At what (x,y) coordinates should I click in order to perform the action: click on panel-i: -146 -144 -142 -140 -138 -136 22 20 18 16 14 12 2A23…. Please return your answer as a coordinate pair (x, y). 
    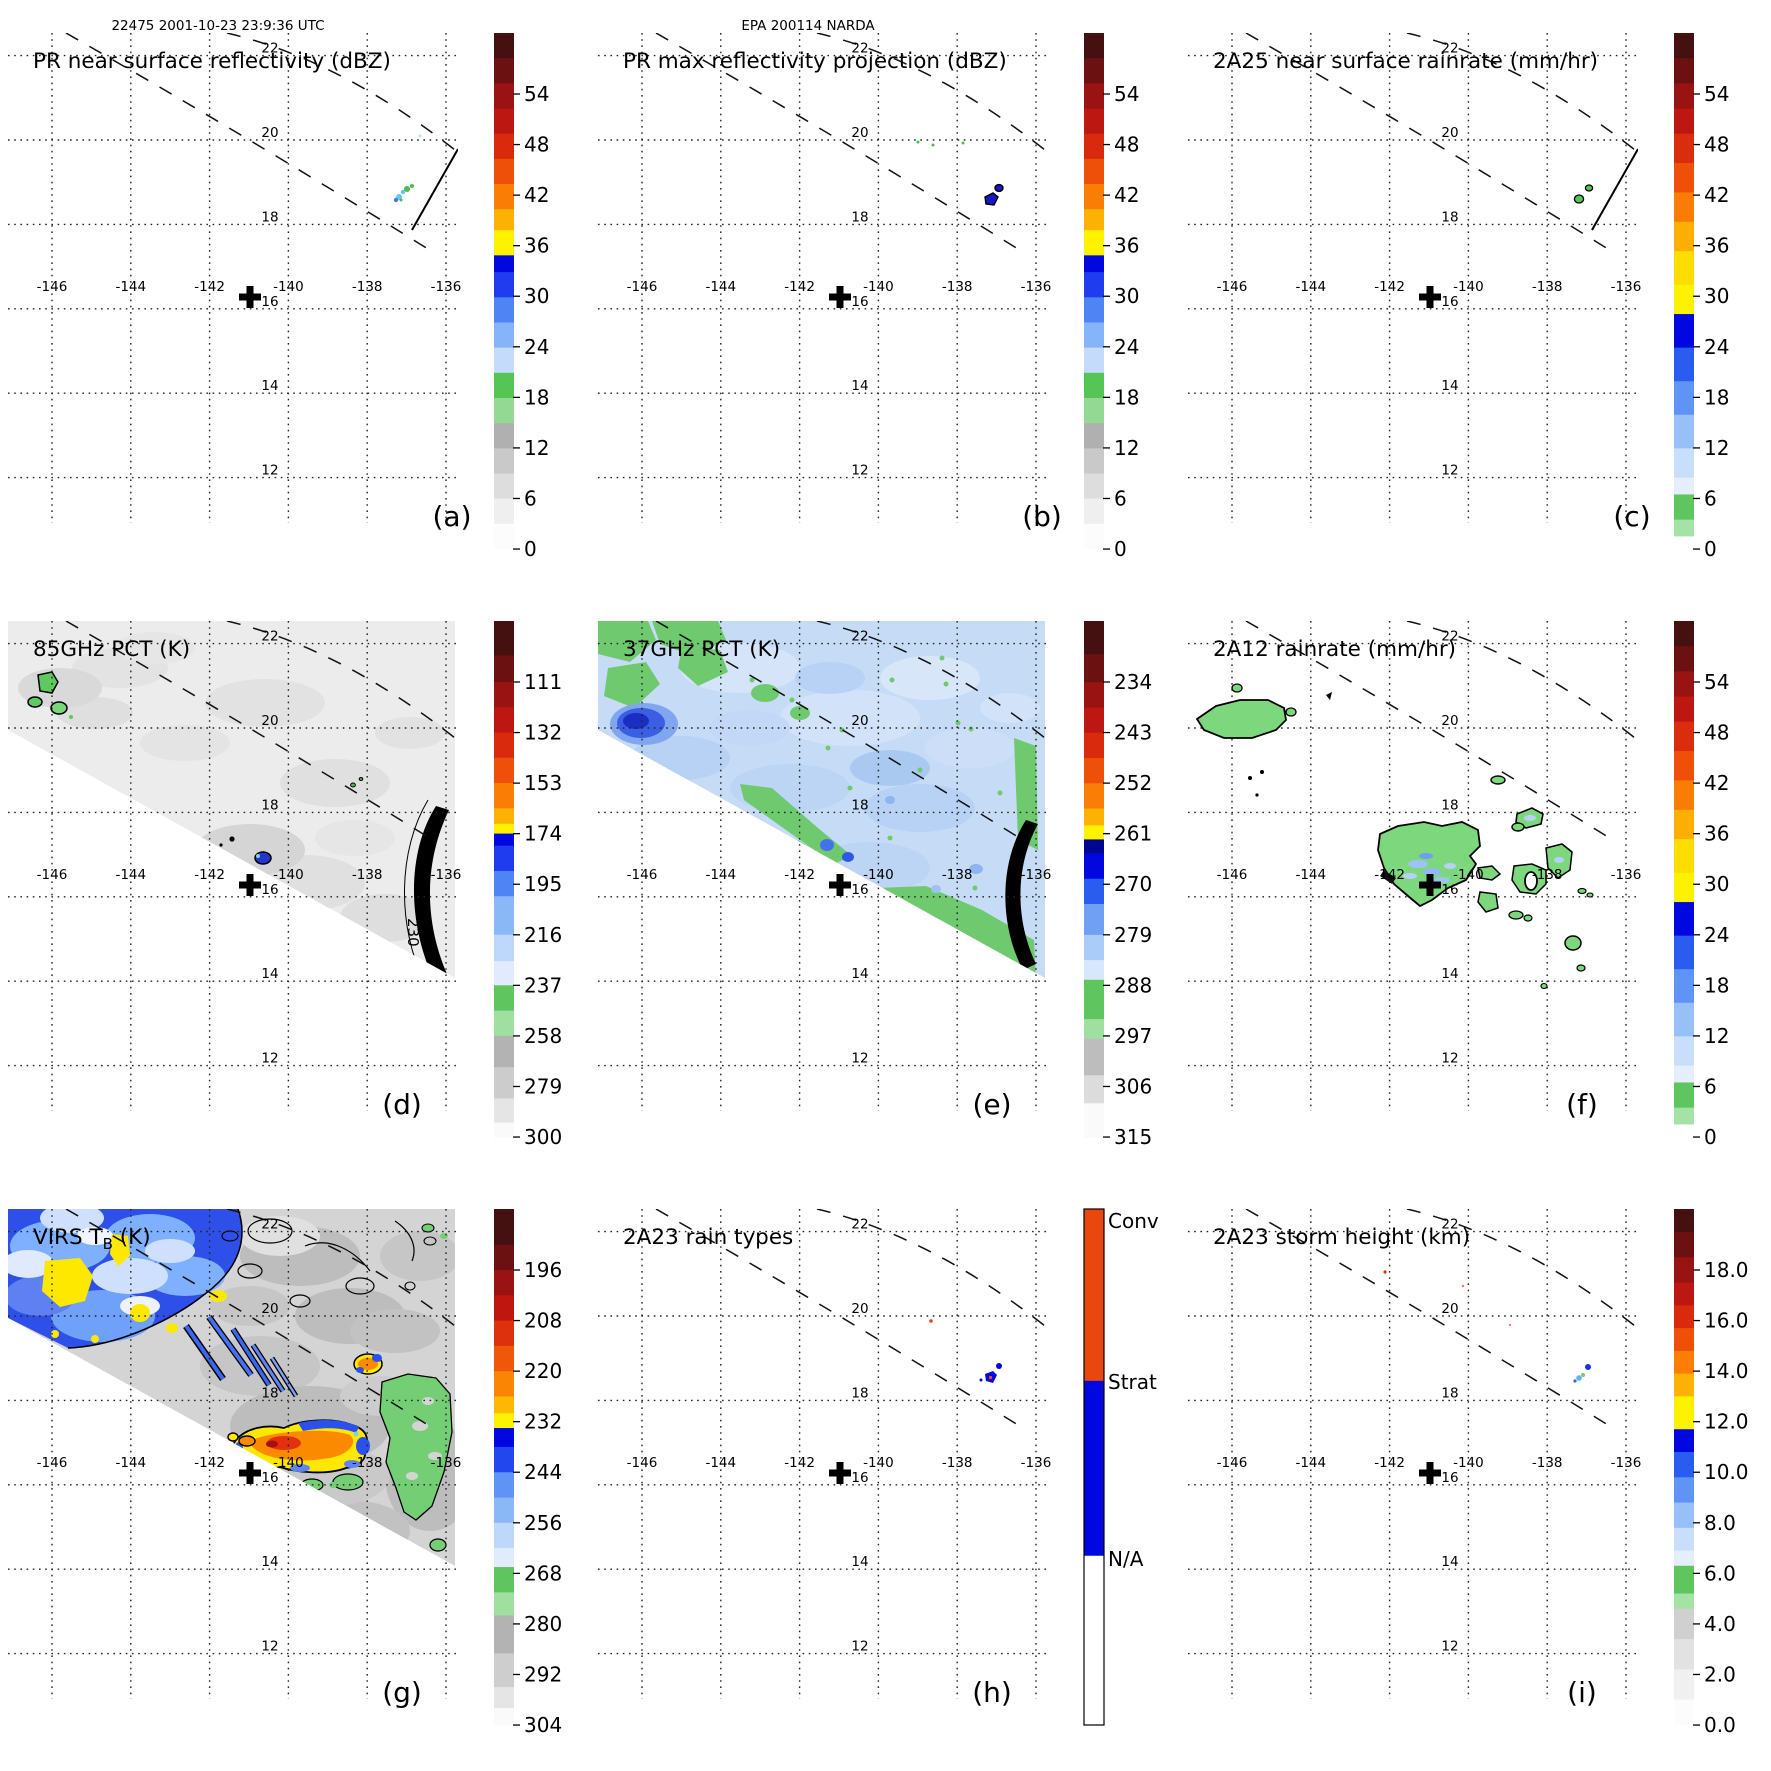
    Looking at the image, I should click on (1475, 1473).